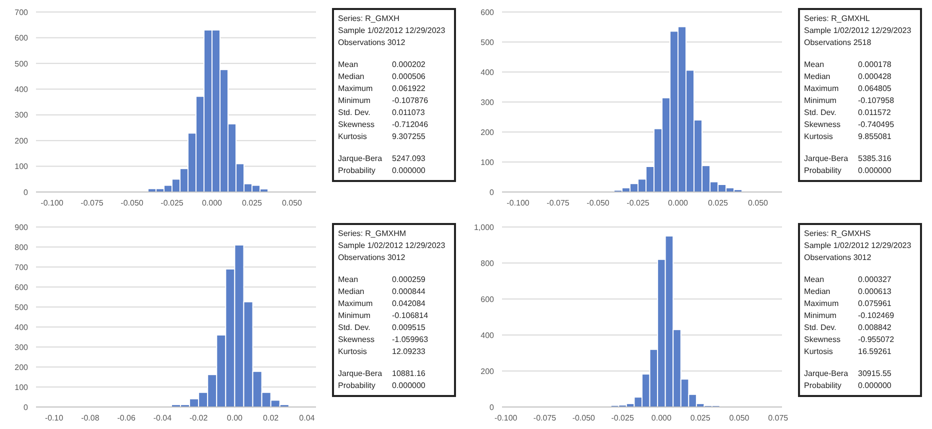 This screenshot has width=932, height=429. I want to click on text: Series: R_GMXHM, so click(373, 234).